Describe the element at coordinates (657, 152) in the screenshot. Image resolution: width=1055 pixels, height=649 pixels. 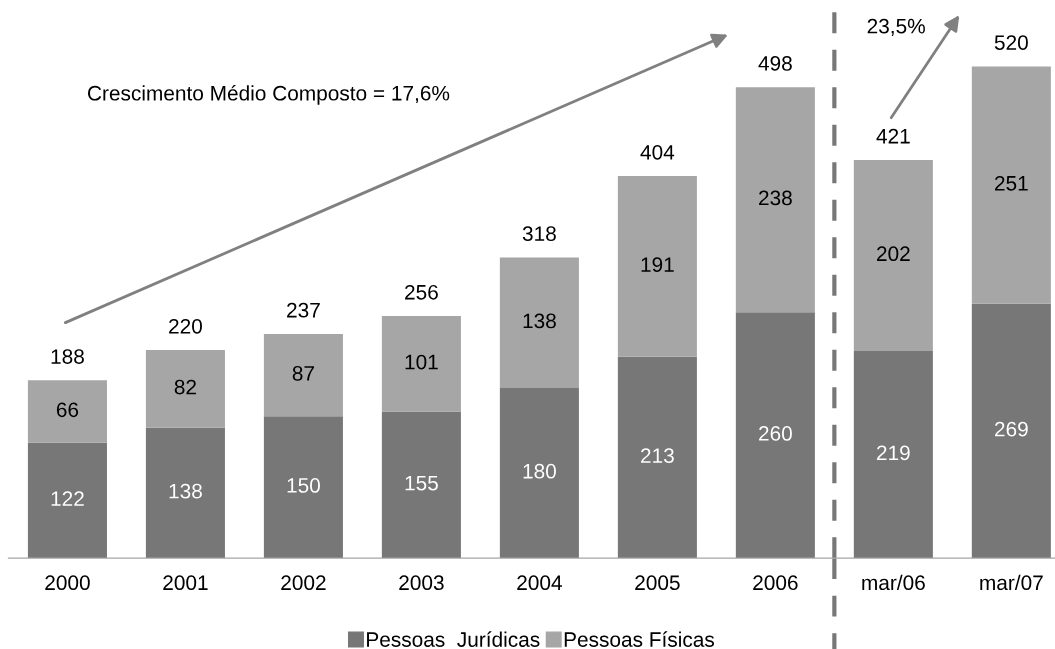
I see `total-label: 404` at that location.